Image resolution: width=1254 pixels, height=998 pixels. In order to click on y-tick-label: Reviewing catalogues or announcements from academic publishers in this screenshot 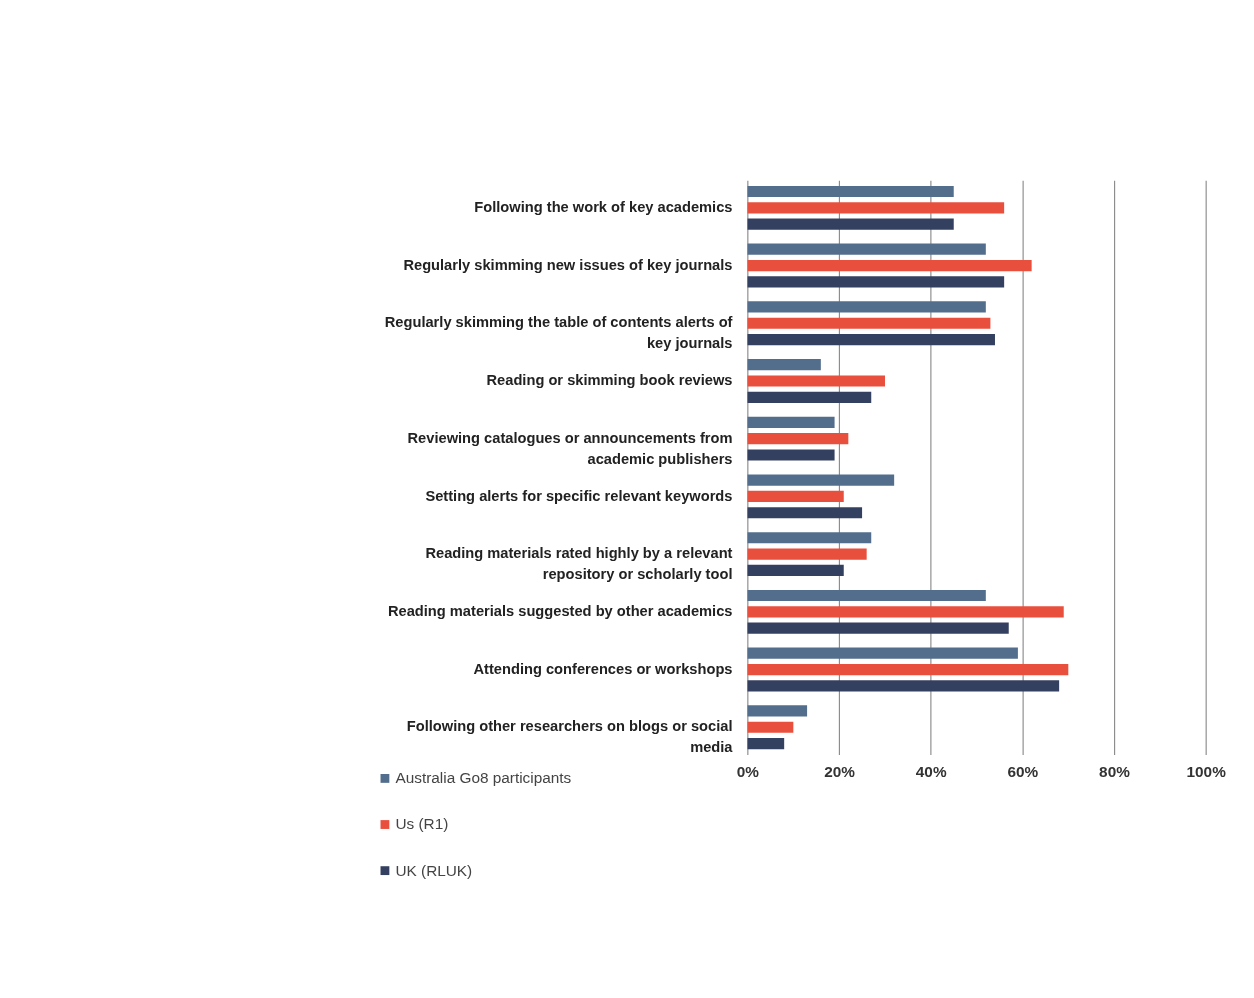, I will do `click(570, 448)`.